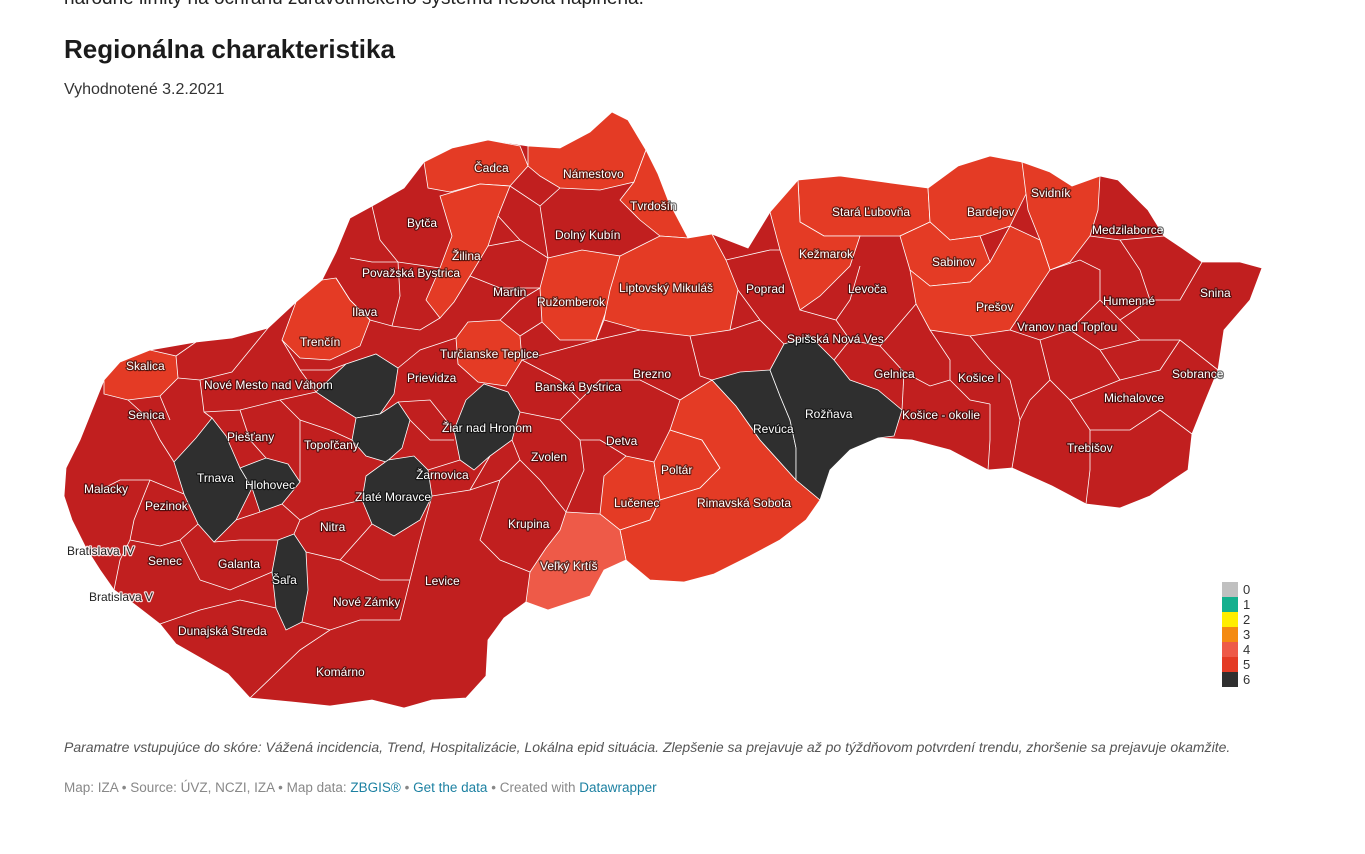  What do you see at coordinates (340, 672) in the screenshot?
I see `label-komarno: Komárno` at bounding box center [340, 672].